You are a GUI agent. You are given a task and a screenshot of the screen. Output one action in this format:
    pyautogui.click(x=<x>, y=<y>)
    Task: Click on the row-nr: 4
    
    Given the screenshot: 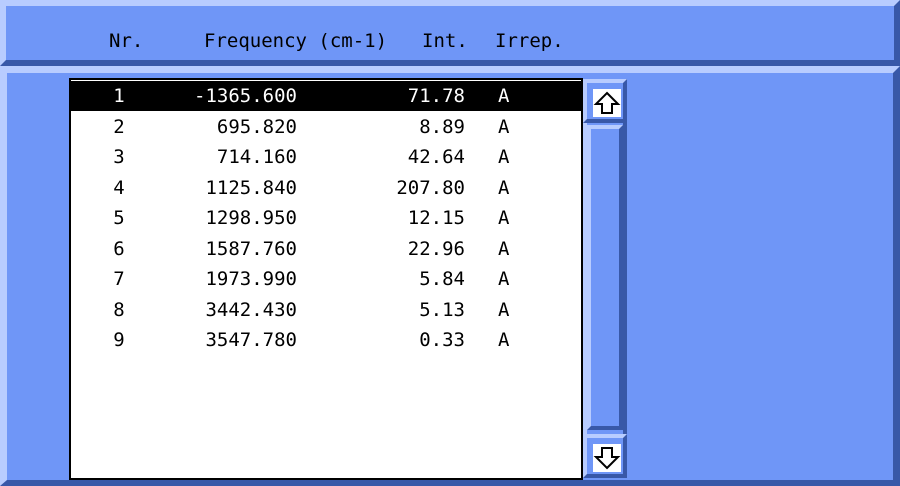 What is the action you would take?
    pyautogui.click(x=119, y=187)
    